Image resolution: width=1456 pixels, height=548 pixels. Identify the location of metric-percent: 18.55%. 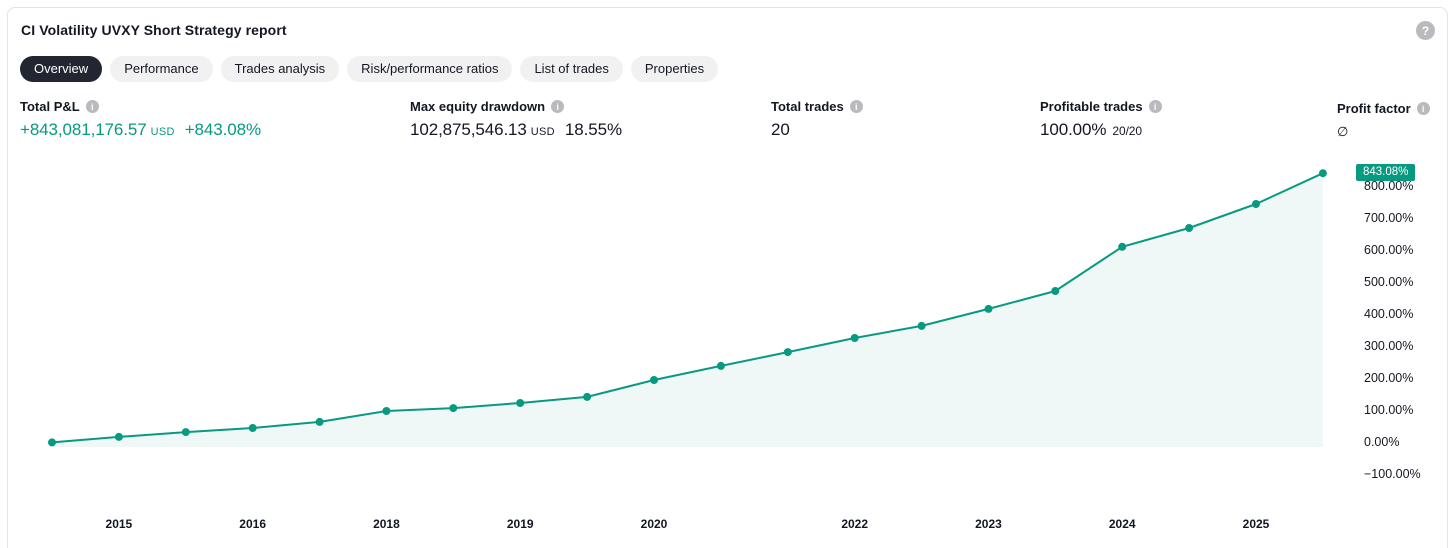
(593, 129).